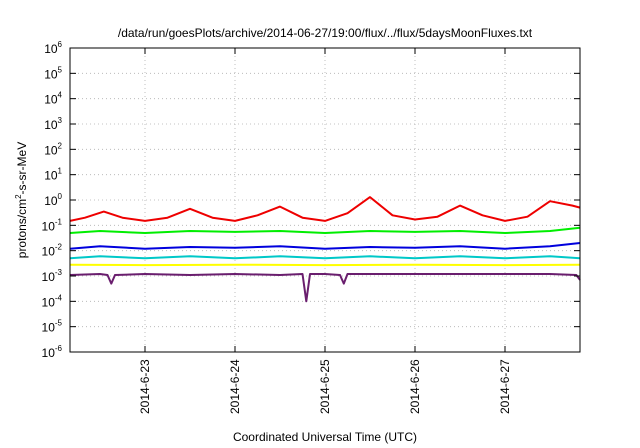 This screenshot has width=640, height=448. What do you see at coordinates (52, 276) in the screenshot?
I see `y-tick-label: 10⁻³` at bounding box center [52, 276].